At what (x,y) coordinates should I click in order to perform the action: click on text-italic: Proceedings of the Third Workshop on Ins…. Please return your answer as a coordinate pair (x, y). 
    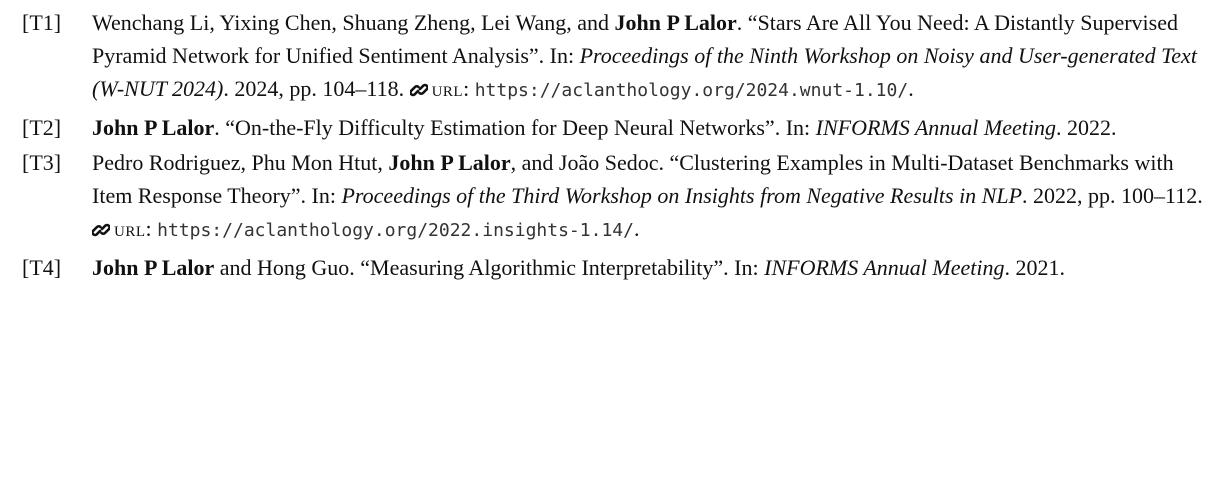
    Looking at the image, I should click on (682, 195).